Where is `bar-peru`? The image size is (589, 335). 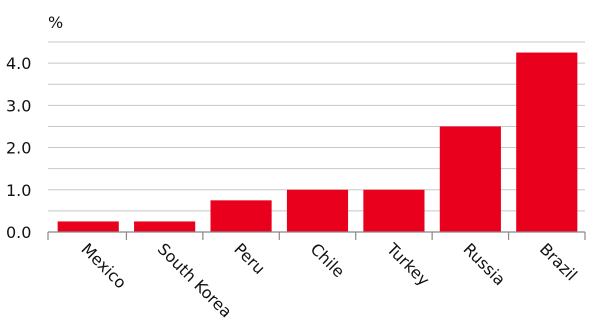
bar-peru is located at coordinates (241, 216).